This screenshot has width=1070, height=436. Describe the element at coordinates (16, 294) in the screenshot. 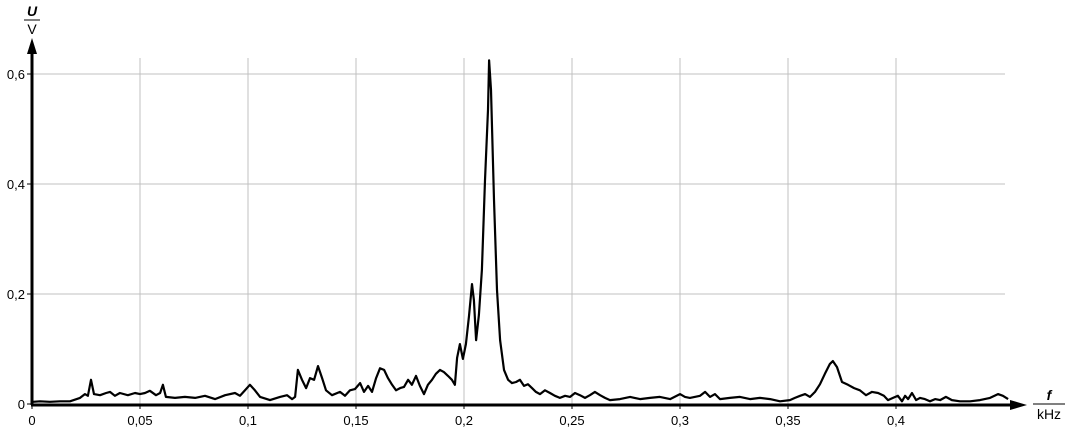

I see `y-tick-label: 0,2` at that location.